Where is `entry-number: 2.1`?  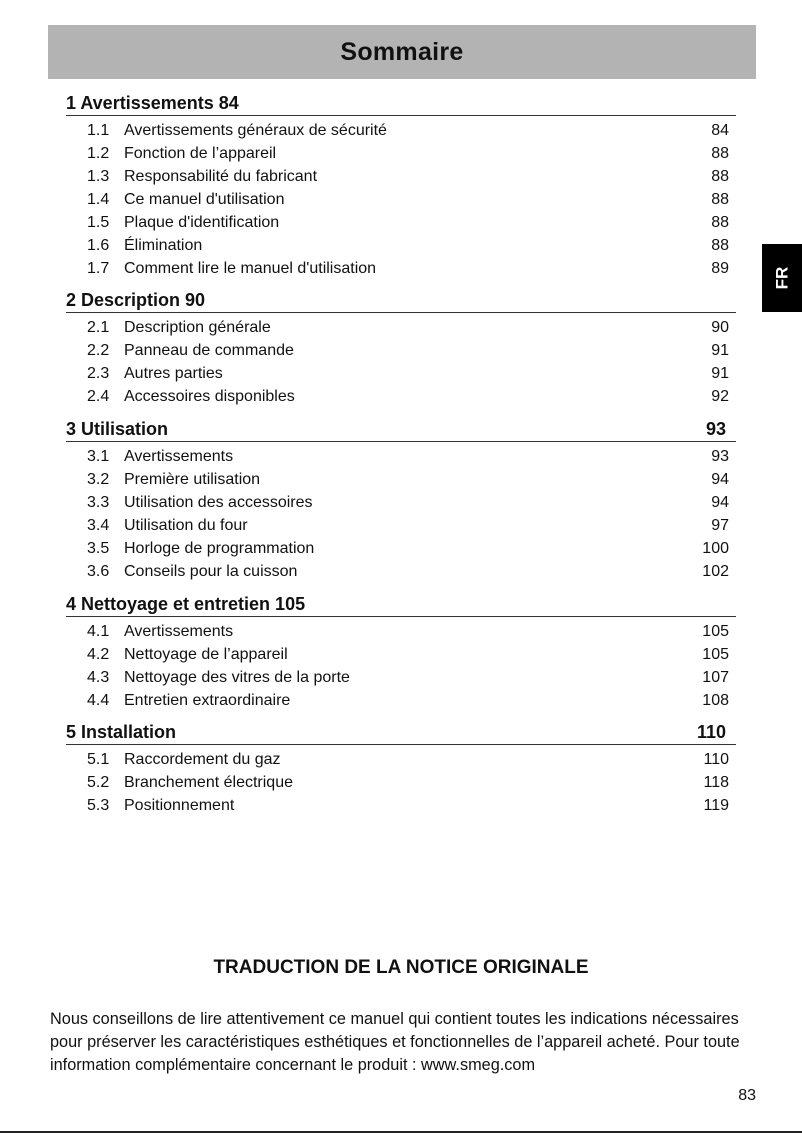 entry-number: 2.1 is located at coordinates (98, 327).